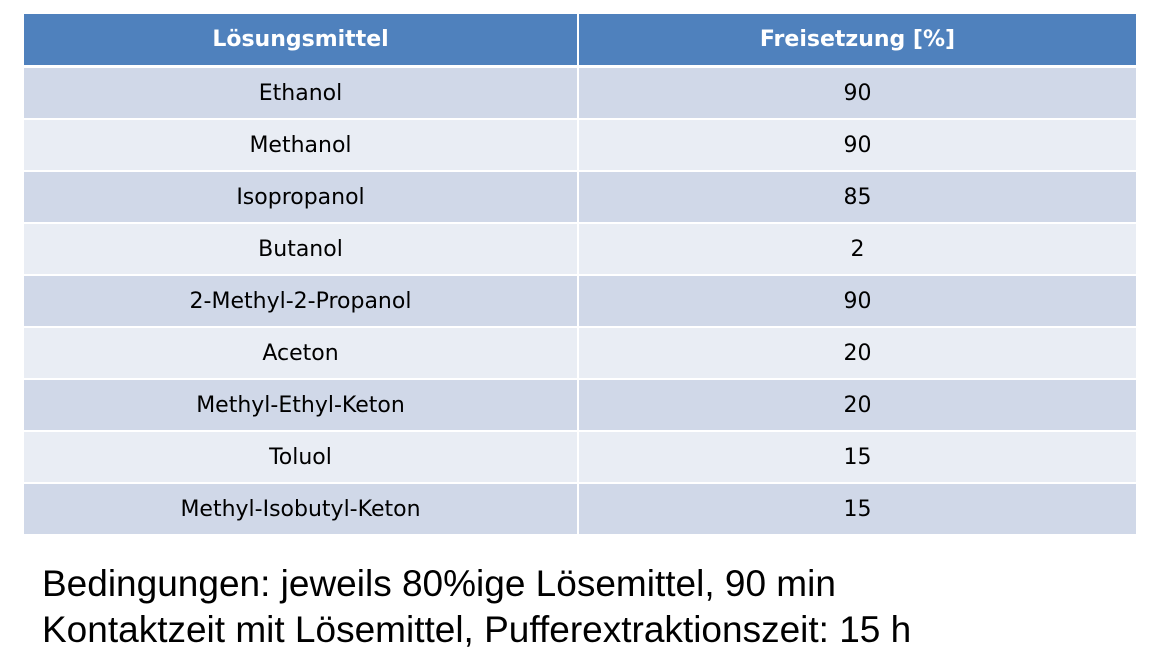  Describe the element at coordinates (301, 41) in the screenshot. I see `header-solvent: Lösungsmittel` at that location.